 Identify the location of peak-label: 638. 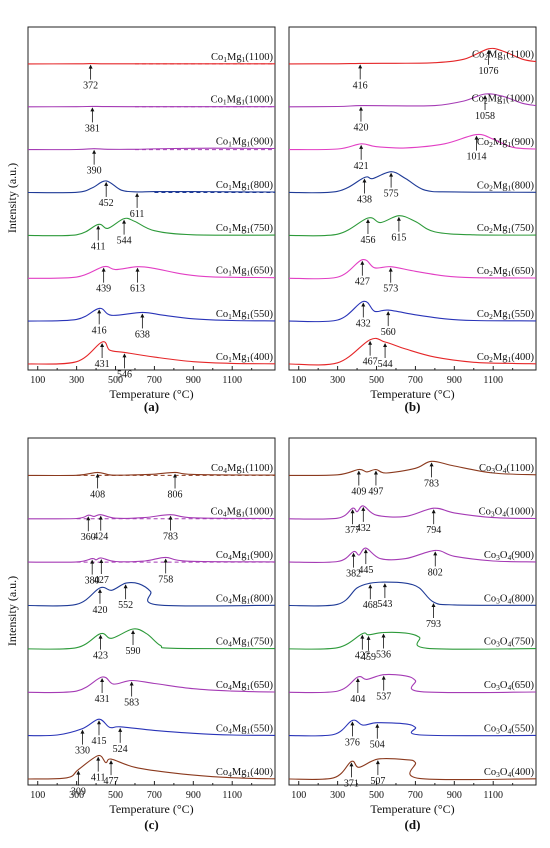
(142, 334).